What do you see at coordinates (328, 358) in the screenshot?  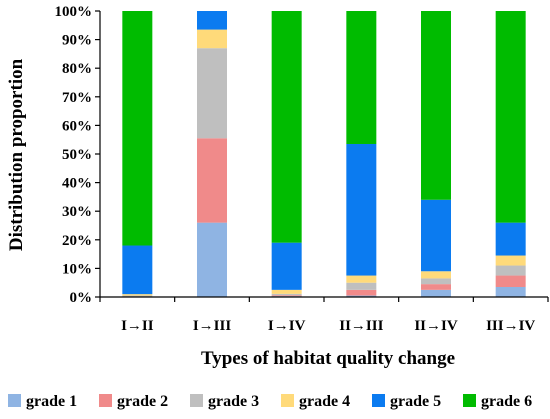 I see `x-axis-title: Types of habitat quality change` at bounding box center [328, 358].